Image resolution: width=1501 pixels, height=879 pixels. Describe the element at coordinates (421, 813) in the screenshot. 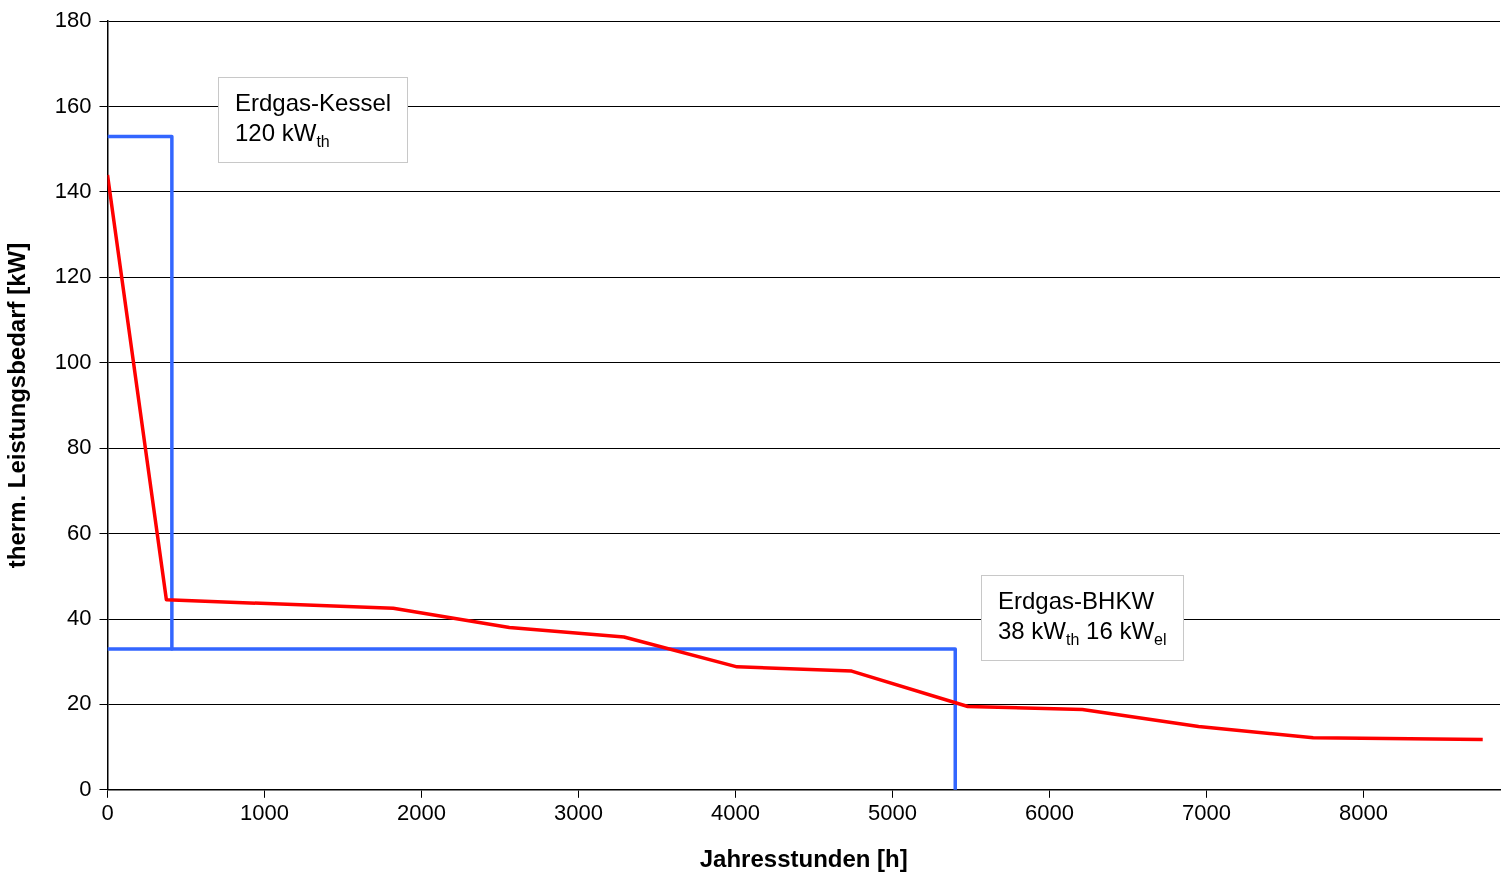

I see `x-tick-label: 2000` at that location.